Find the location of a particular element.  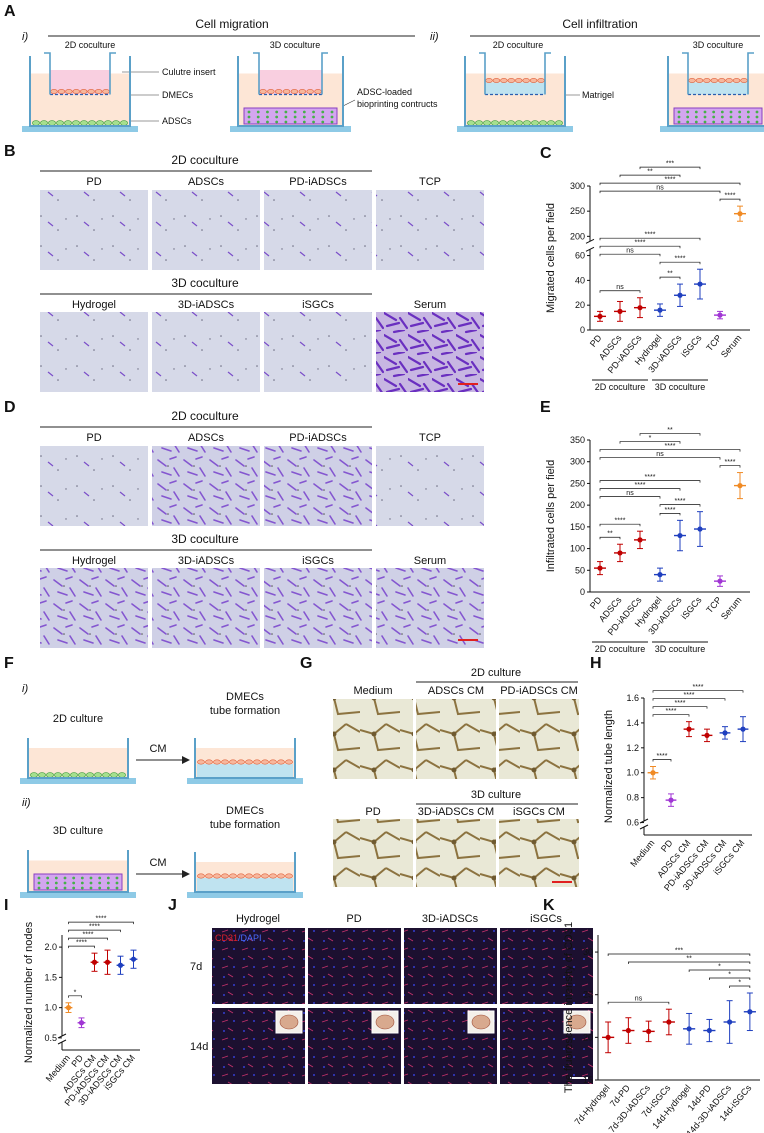

y-tick-label: 40 is located at coordinates (580, 280).